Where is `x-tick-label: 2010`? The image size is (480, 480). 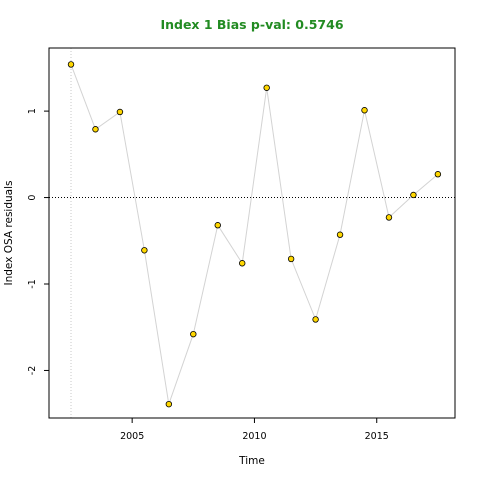 x-tick-label: 2010 is located at coordinates (254, 436).